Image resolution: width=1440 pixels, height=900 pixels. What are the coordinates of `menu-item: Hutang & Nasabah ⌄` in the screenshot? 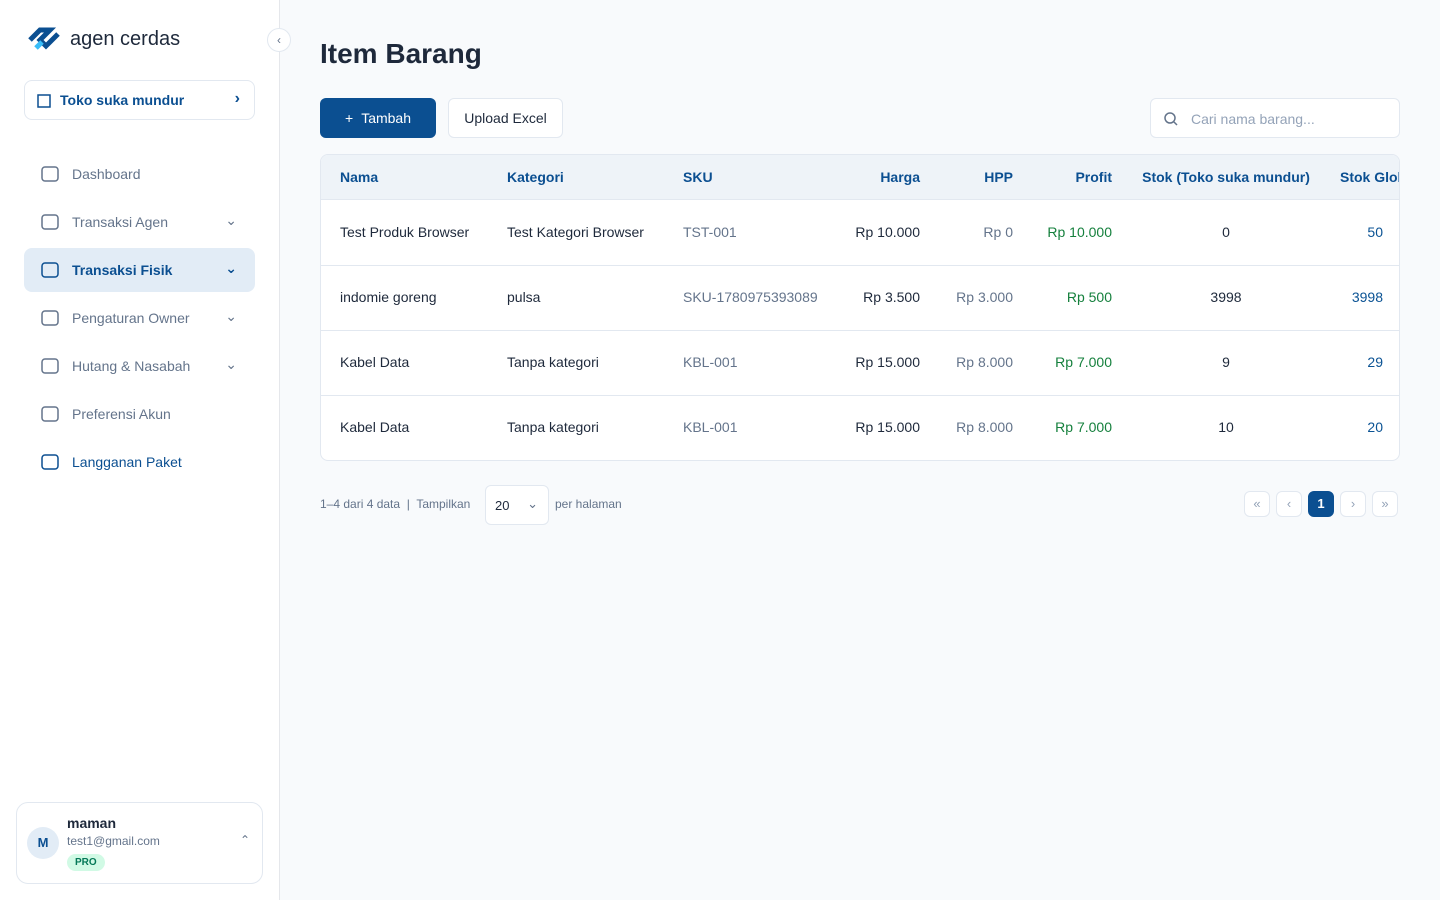 It's located at (139, 366).